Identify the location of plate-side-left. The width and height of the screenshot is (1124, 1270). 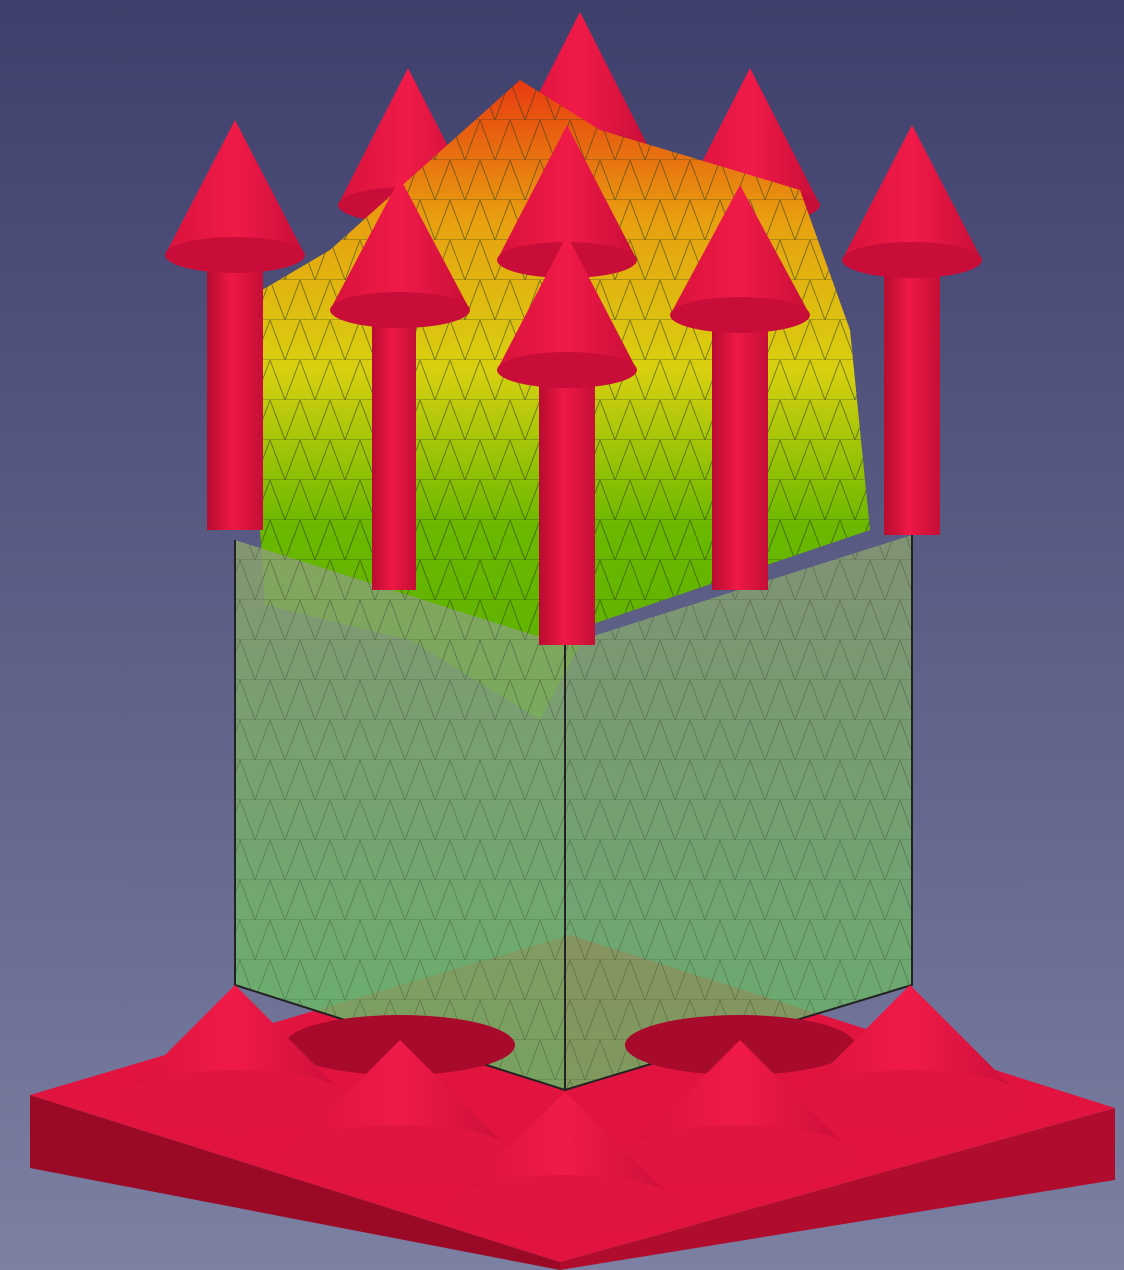
(295, 1182).